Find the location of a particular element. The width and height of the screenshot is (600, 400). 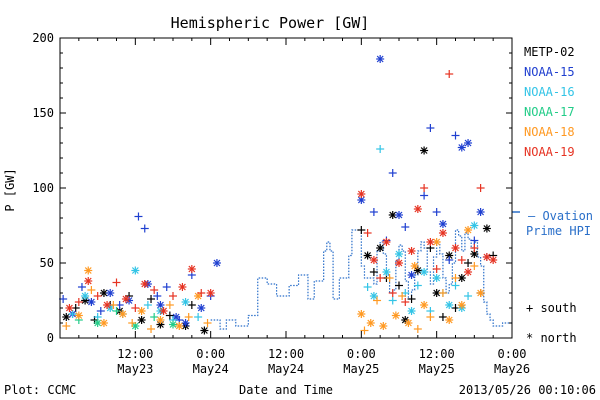

y-tick-label: 50 is located at coordinates (47, 263).